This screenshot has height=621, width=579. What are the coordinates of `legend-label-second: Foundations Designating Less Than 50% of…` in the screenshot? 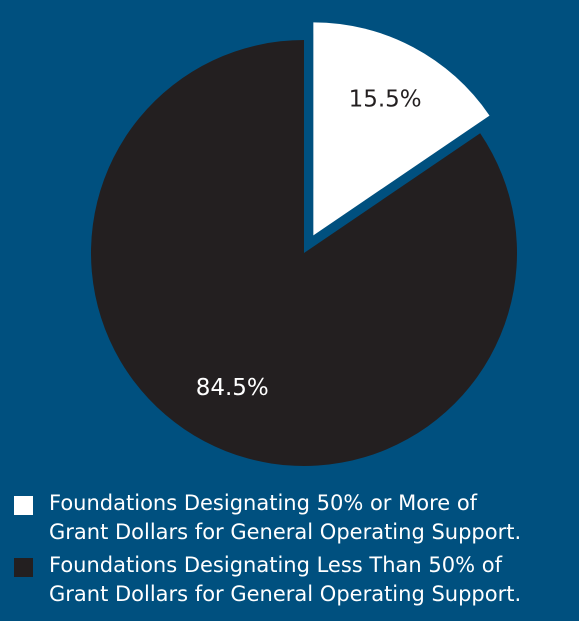 It's located at (285, 579).